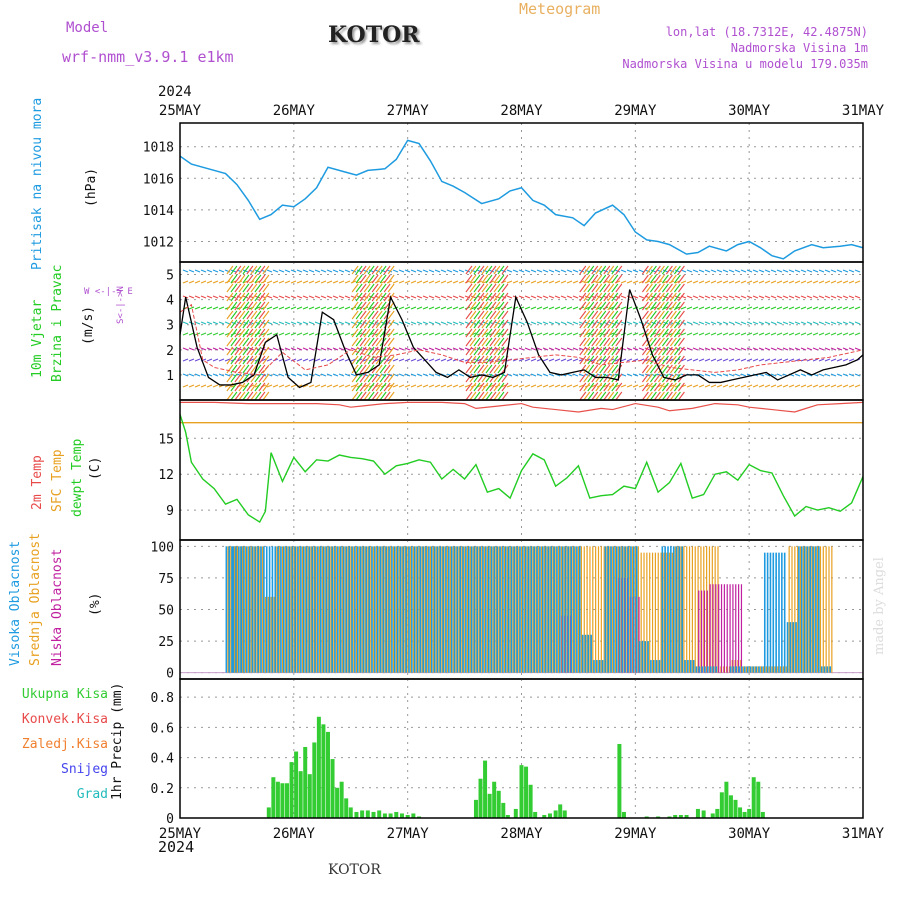  I want to click on model-label: Model, so click(87, 28).